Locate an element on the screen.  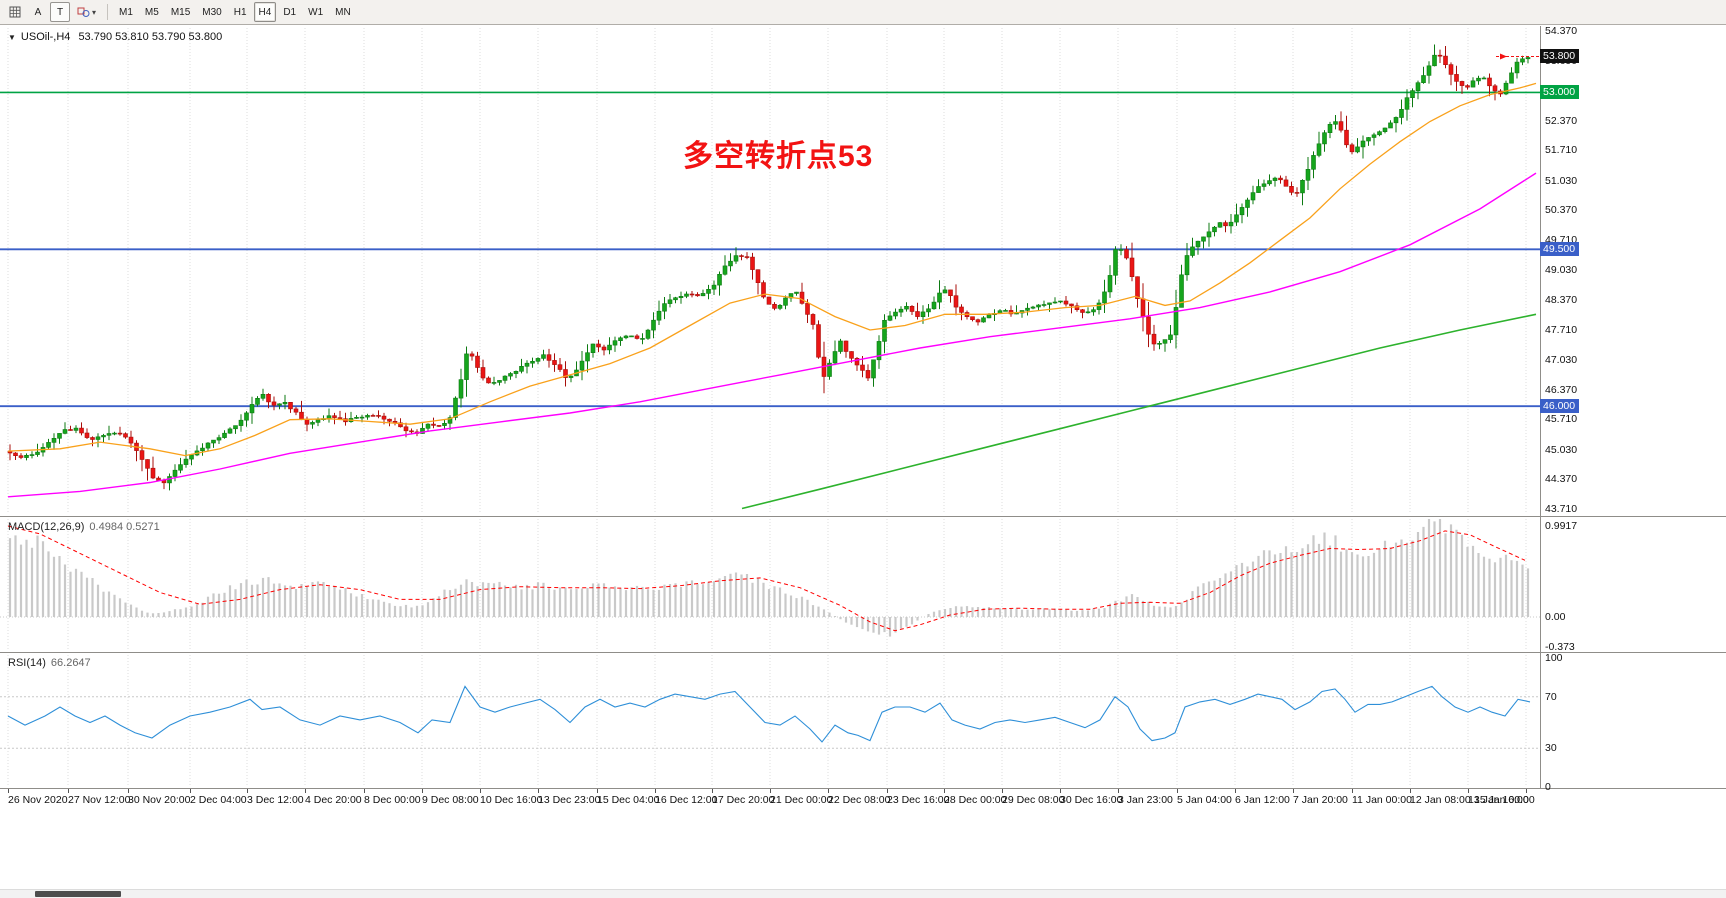
slow-ma is located at coordinates (1139, 411).